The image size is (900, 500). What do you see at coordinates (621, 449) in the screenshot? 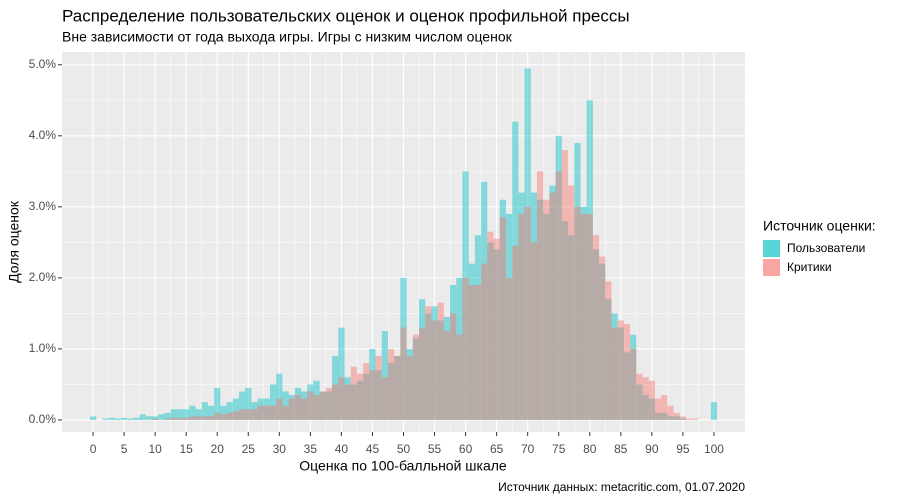
I see `x-tick-label: 85` at bounding box center [621, 449].